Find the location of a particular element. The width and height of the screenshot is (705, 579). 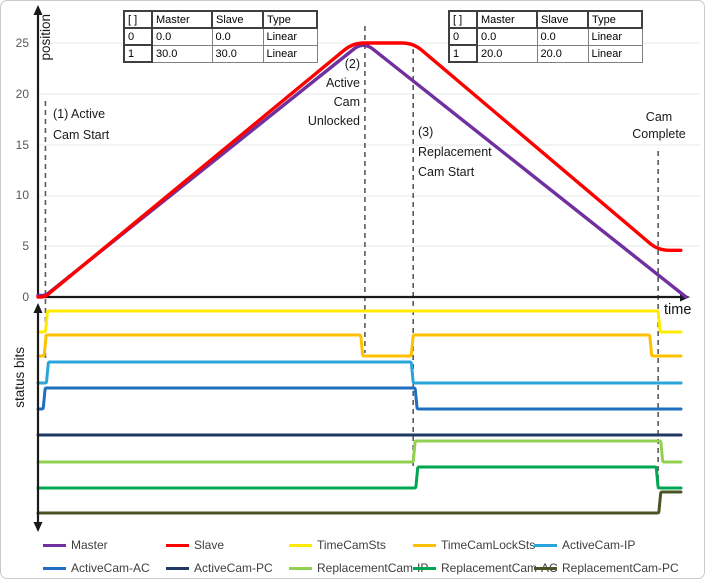

y-tick-label-20: 20 is located at coordinates (22, 93).